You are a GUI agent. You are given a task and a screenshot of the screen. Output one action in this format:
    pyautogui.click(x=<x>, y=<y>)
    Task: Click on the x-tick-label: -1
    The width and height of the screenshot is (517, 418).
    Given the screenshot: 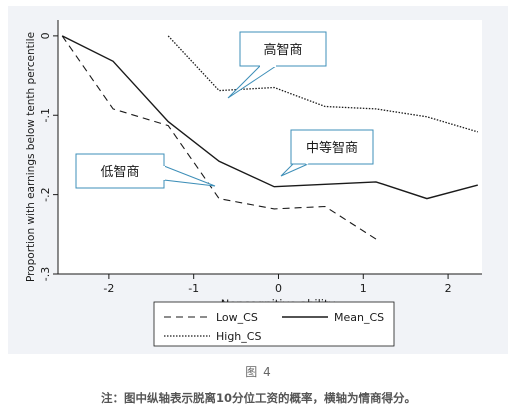 What is the action you would take?
    pyautogui.click(x=193, y=288)
    